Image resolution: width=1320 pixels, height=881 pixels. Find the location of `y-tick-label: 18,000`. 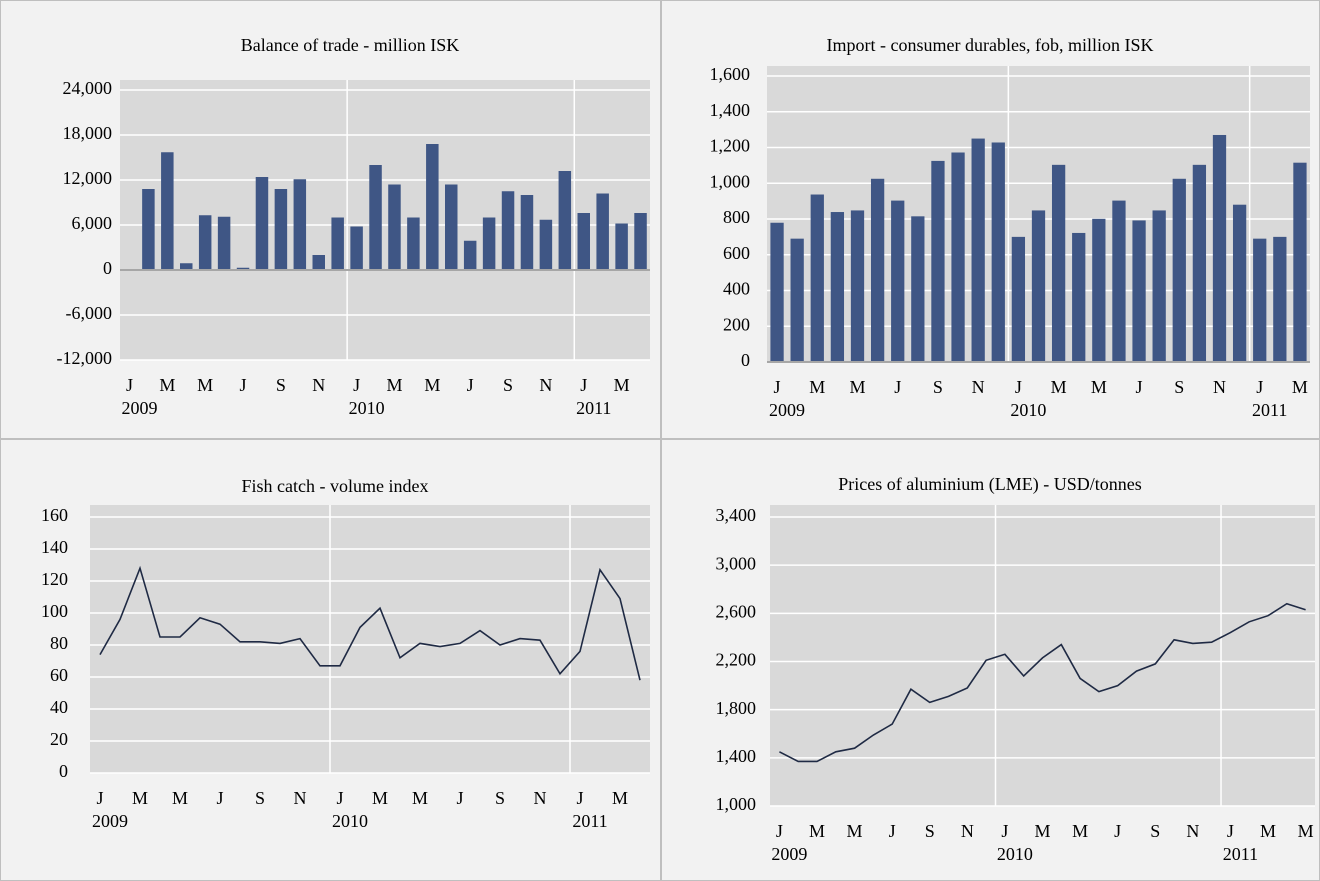

y-tick-label: 18,000 is located at coordinates (88, 133).